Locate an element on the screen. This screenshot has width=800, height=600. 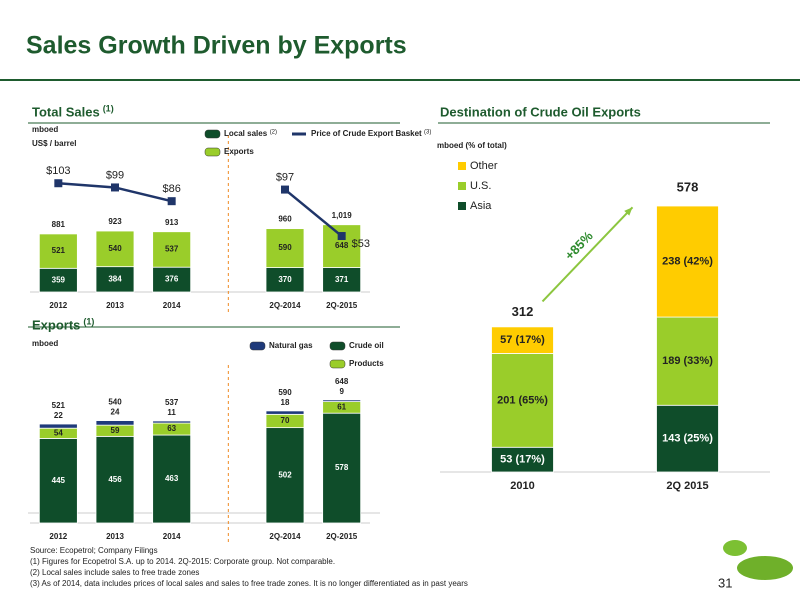
total-label: 537 is located at coordinates (172, 402).